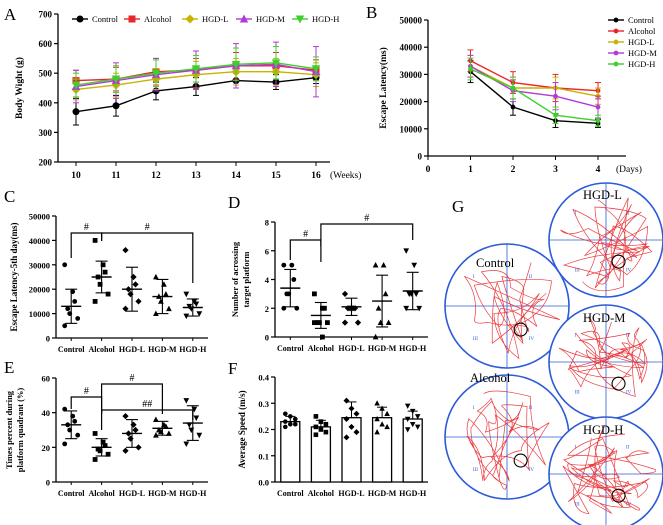  Describe the element at coordinates (9, 367) in the screenshot. I see `panel-label: E` at that location.